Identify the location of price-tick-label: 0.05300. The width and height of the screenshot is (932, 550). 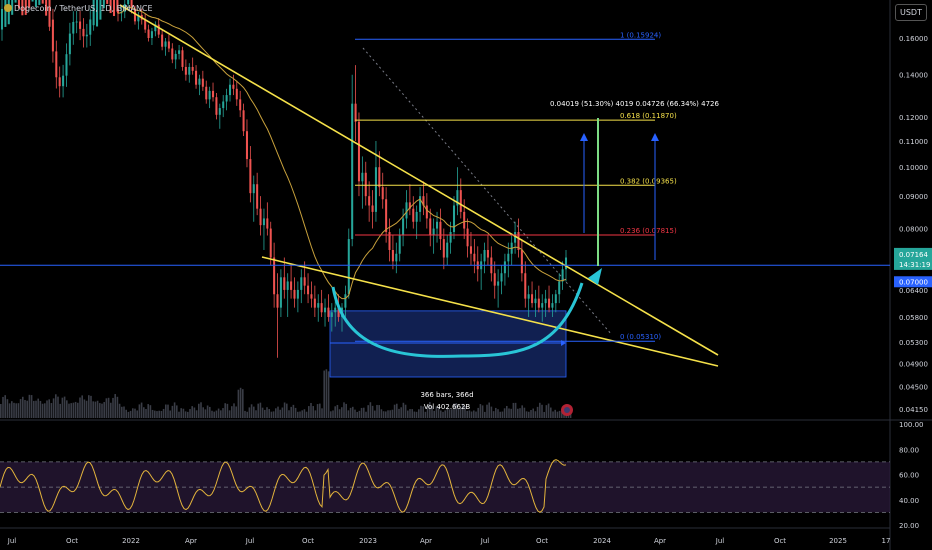
(913, 343).